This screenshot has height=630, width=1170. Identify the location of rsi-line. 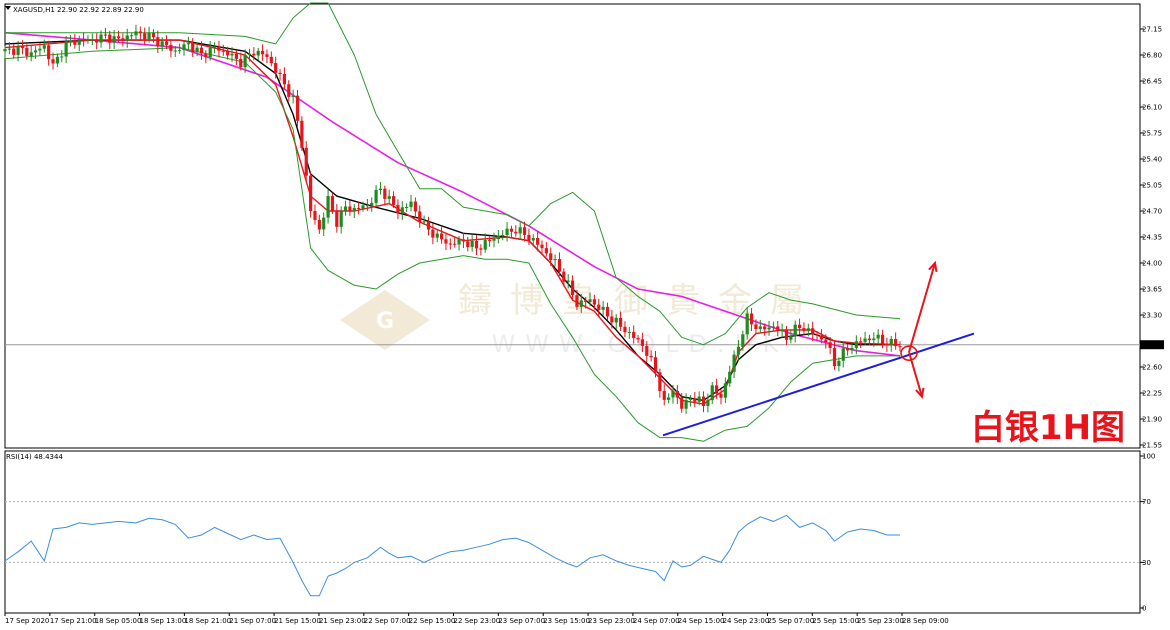
(452, 555).